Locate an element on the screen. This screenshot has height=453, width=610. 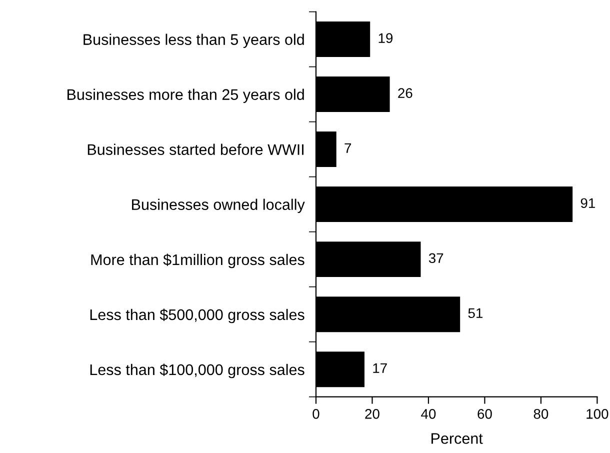
y-tick-label: Businesses more than 25 years old is located at coordinates (186, 95).